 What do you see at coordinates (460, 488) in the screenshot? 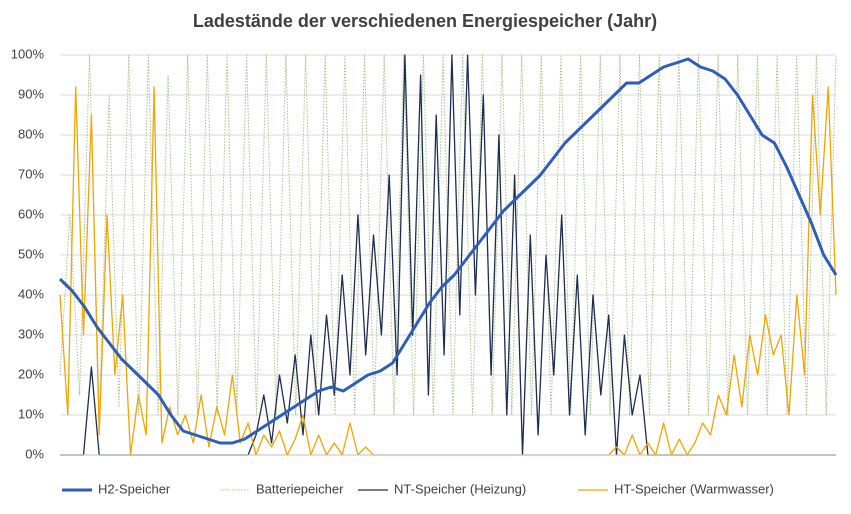
I see `legend-label: NT-Speicher (Heizung)` at bounding box center [460, 488].